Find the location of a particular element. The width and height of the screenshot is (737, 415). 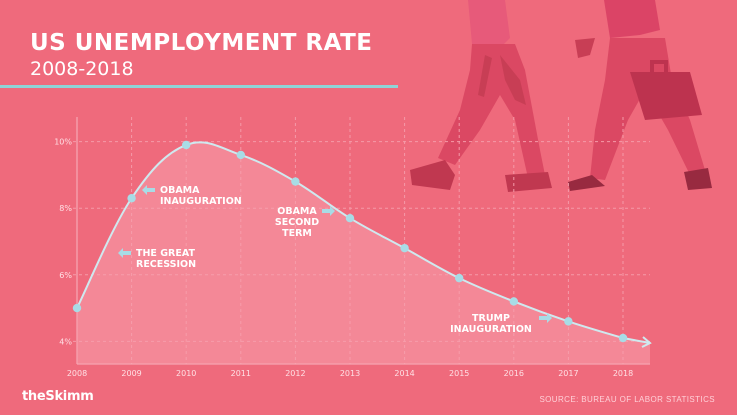

annotation-text: RECESSION is located at coordinates (166, 264).